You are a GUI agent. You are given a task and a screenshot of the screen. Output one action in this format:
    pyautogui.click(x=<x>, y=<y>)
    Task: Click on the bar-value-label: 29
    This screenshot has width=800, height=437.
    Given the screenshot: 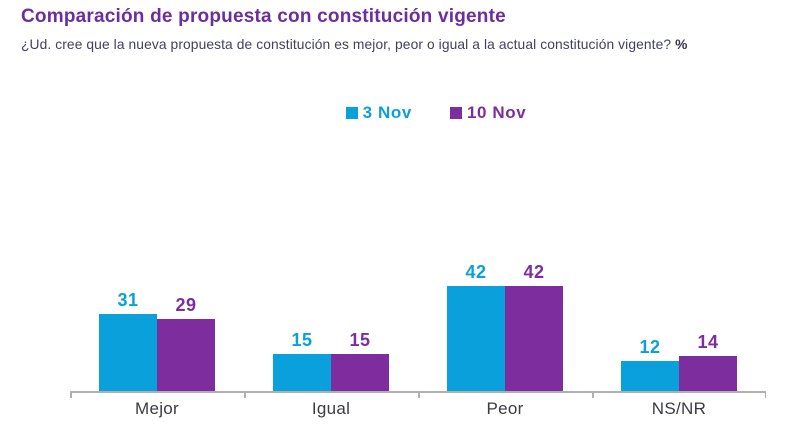 What is the action you would take?
    pyautogui.click(x=186, y=304)
    